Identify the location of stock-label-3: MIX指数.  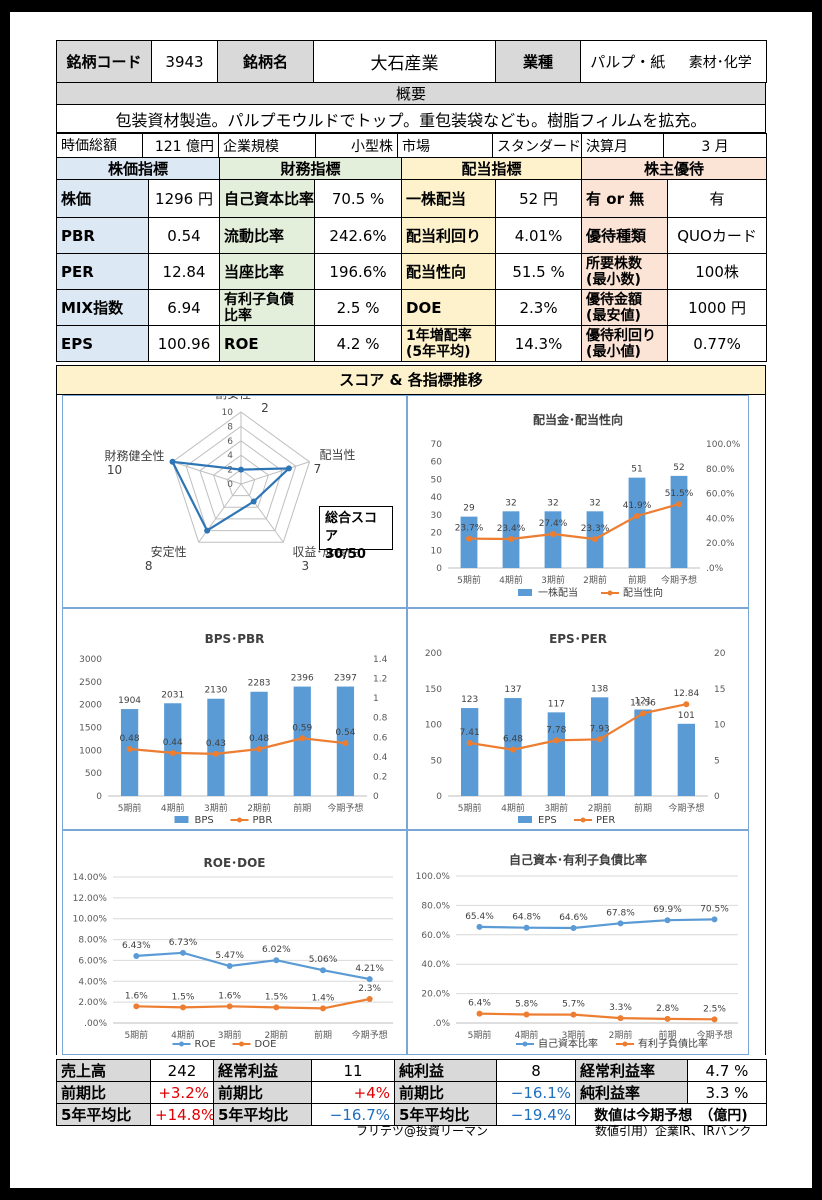
(102, 307).